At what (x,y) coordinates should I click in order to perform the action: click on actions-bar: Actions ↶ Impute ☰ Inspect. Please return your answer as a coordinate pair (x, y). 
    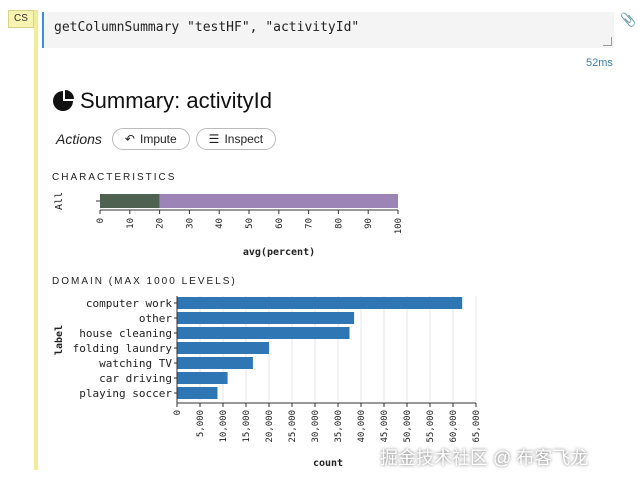
    Looking at the image, I should click on (169, 139).